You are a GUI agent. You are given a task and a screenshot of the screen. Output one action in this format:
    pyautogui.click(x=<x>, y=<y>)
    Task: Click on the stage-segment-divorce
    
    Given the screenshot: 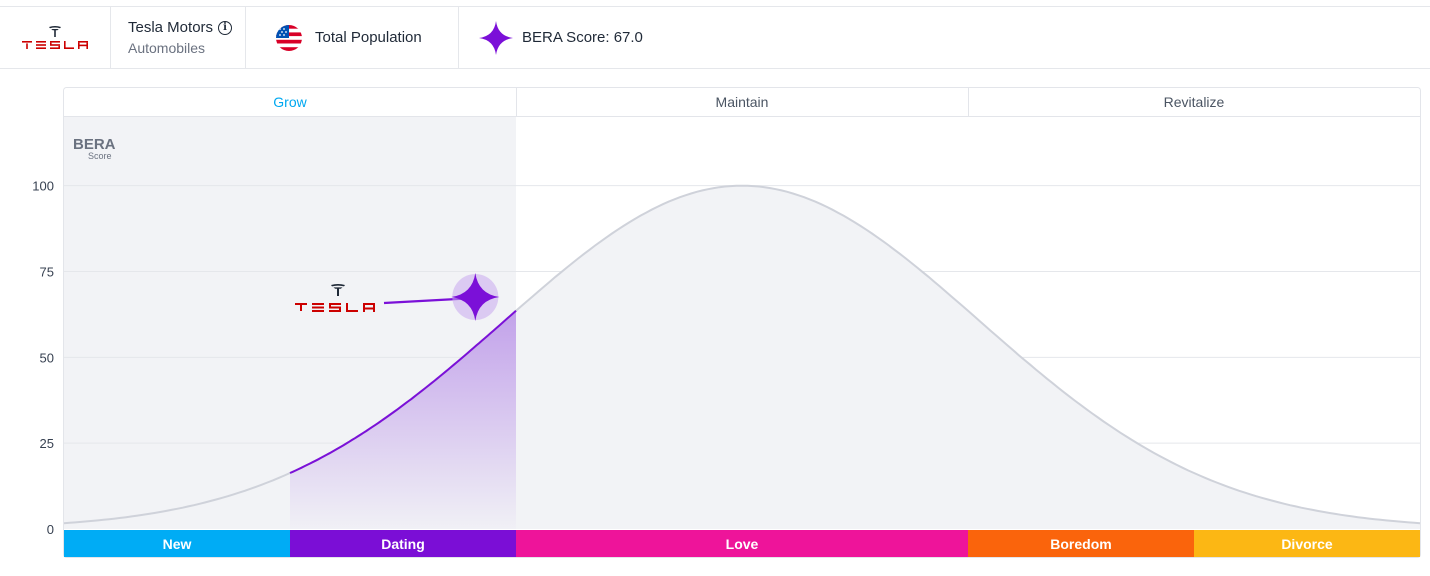 What is the action you would take?
    pyautogui.click(x=1307, y=543)
    